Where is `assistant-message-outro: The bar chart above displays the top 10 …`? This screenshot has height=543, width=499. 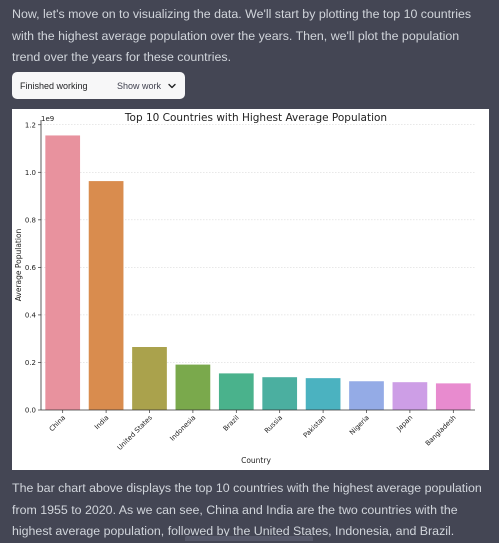 assistant-message-outro: The bar chart above displays the top 10 … is located at coordinates (247, 509).